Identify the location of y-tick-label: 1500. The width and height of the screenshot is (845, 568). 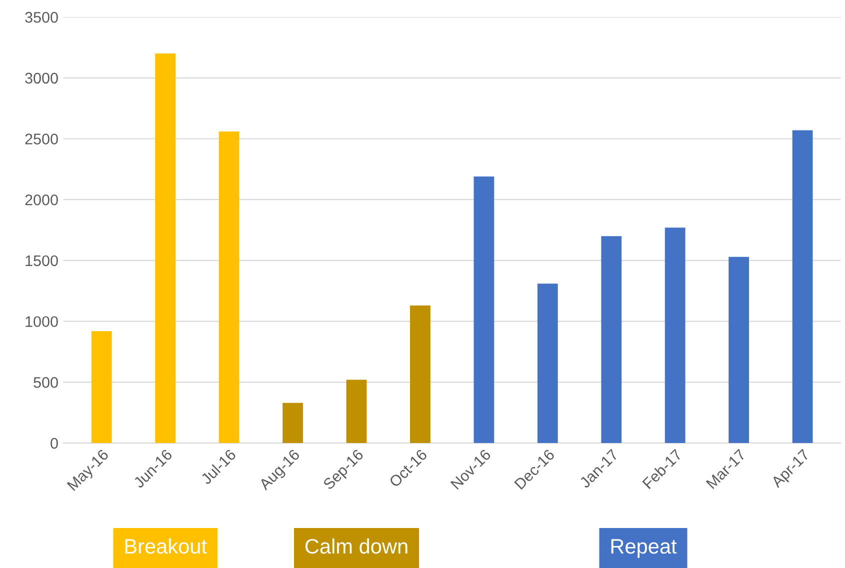
(42, 260).